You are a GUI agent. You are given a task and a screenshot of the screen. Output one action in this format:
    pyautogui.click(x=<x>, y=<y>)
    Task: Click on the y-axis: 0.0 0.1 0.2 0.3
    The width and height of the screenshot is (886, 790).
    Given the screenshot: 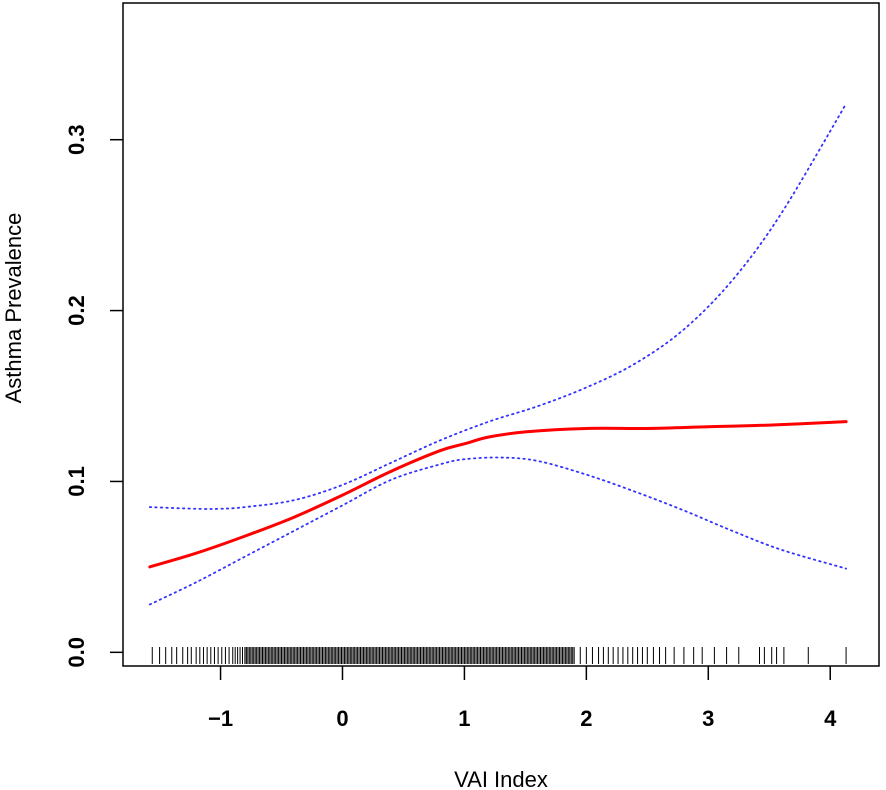 What is the action you would take?
    pyautogui.click(x=93, y=396)
    